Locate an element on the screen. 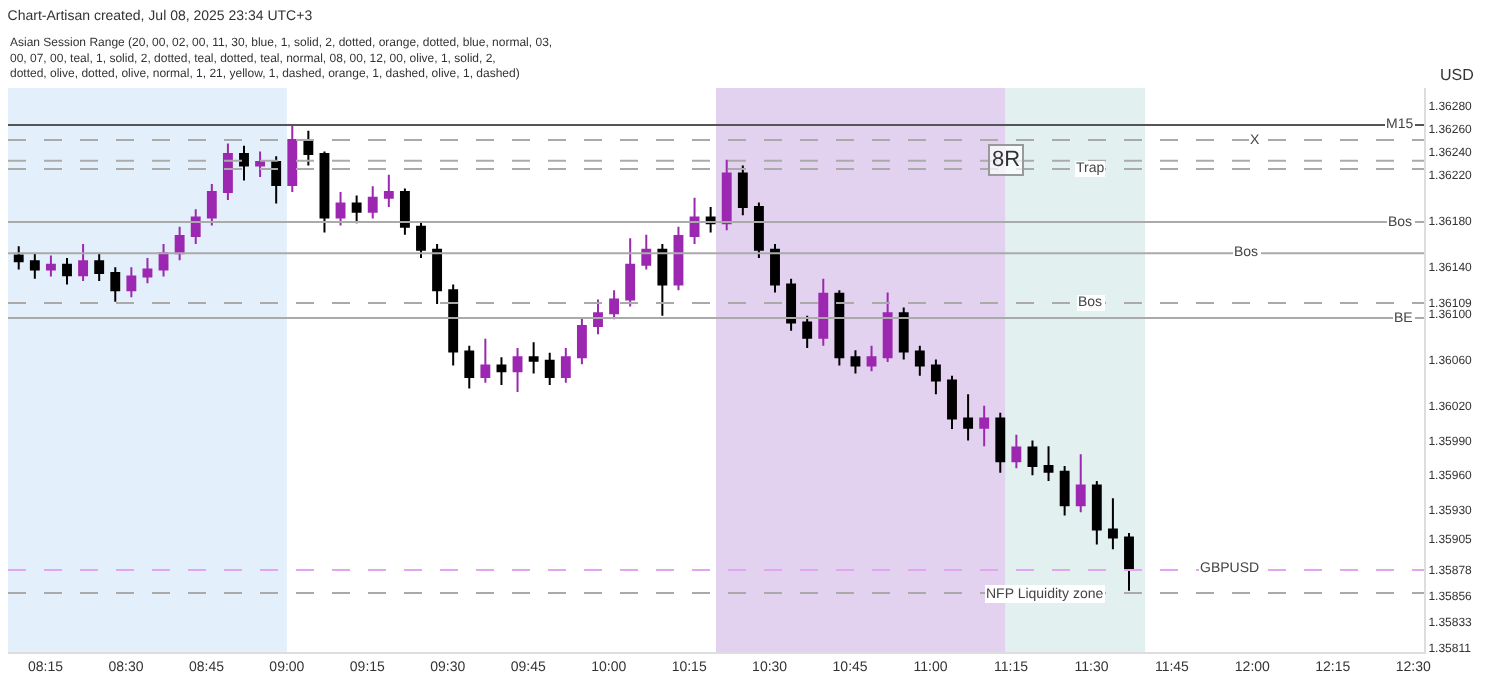  band-label: 8R is located at coordinates (1006, 160).